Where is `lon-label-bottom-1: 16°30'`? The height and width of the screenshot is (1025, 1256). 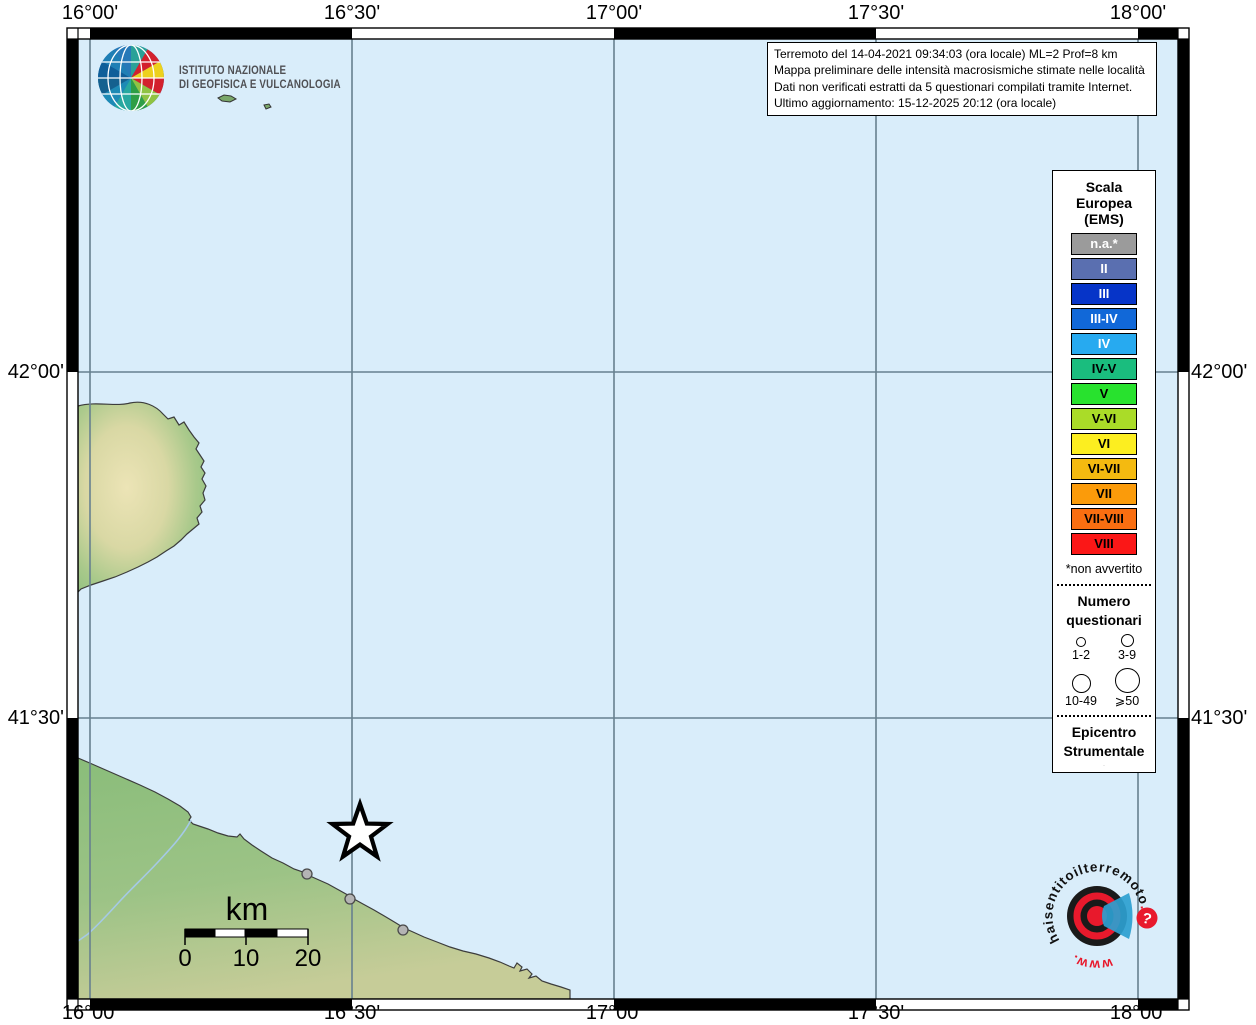 lon-label-bottom-1: 16°30' is located at coordinates (352, 1013).